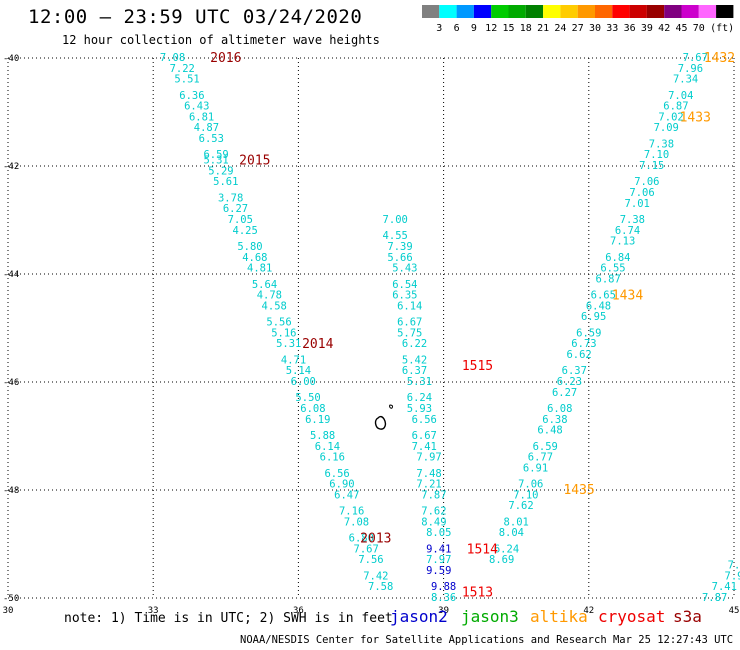  I want to click on swh-value: 6.54, so click(404, 285).